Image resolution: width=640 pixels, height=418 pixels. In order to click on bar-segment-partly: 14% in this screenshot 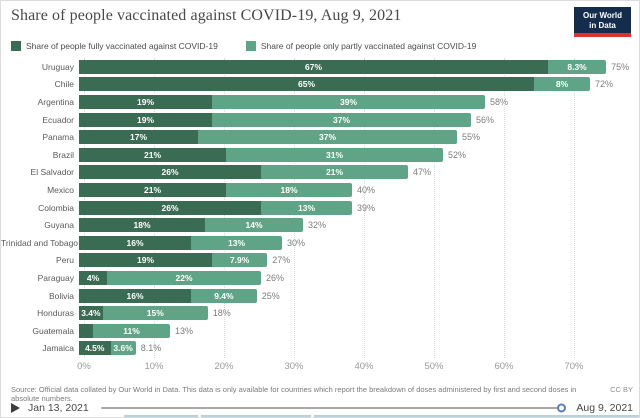, I will do `click(254, 225)`.